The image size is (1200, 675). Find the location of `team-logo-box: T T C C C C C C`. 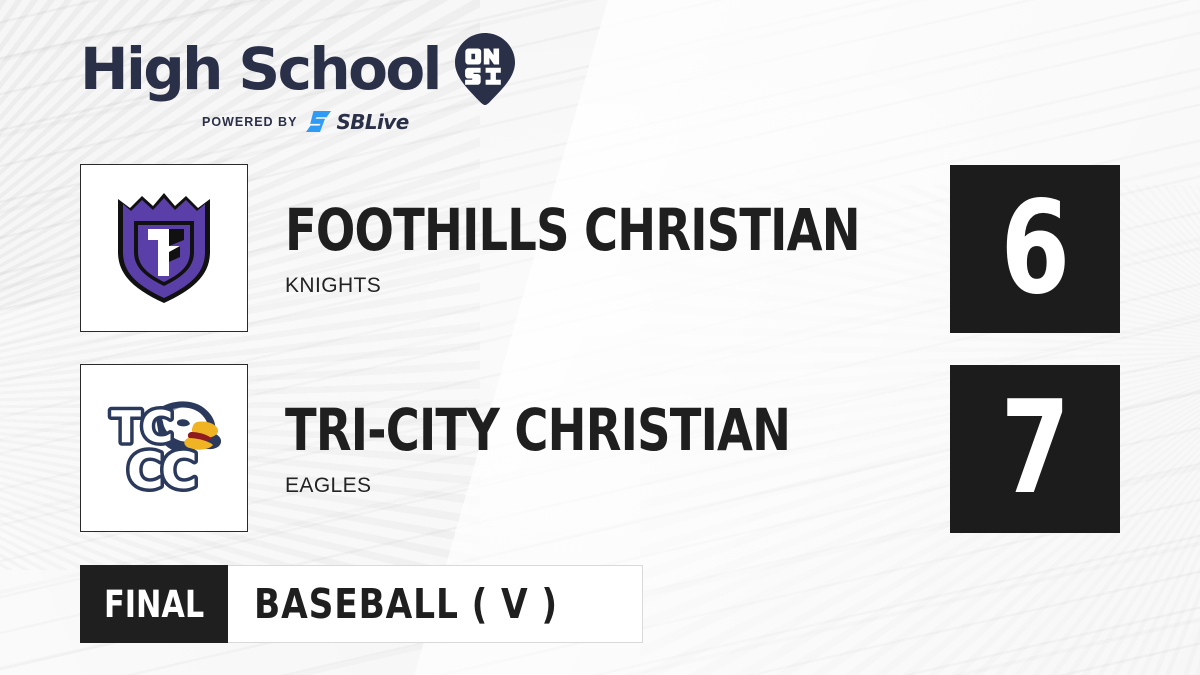

team-logo-box: T T C C C C C C is located at coordinates (164, 448).